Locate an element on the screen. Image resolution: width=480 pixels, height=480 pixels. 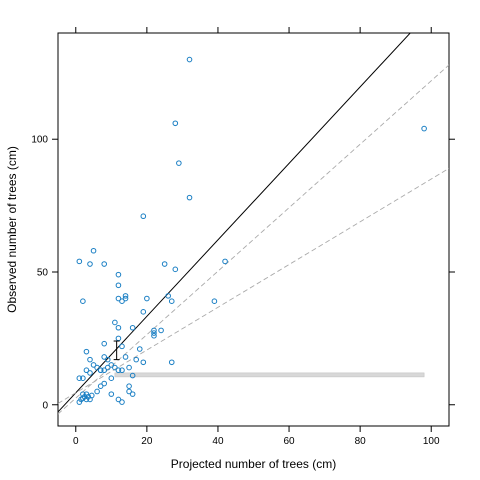
x-tick-label: 100 is located at coordinates (431, 441).